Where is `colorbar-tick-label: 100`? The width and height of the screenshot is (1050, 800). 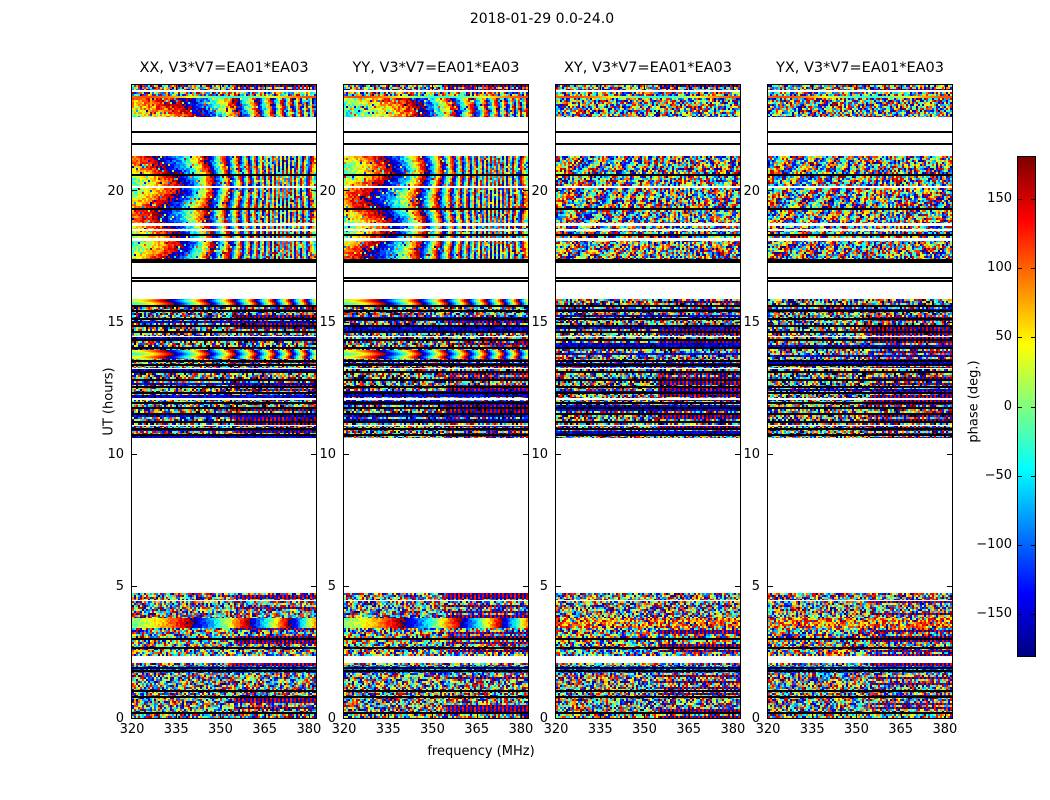 colorbar-tick-label: 100 is located at coordinates (999, 267).